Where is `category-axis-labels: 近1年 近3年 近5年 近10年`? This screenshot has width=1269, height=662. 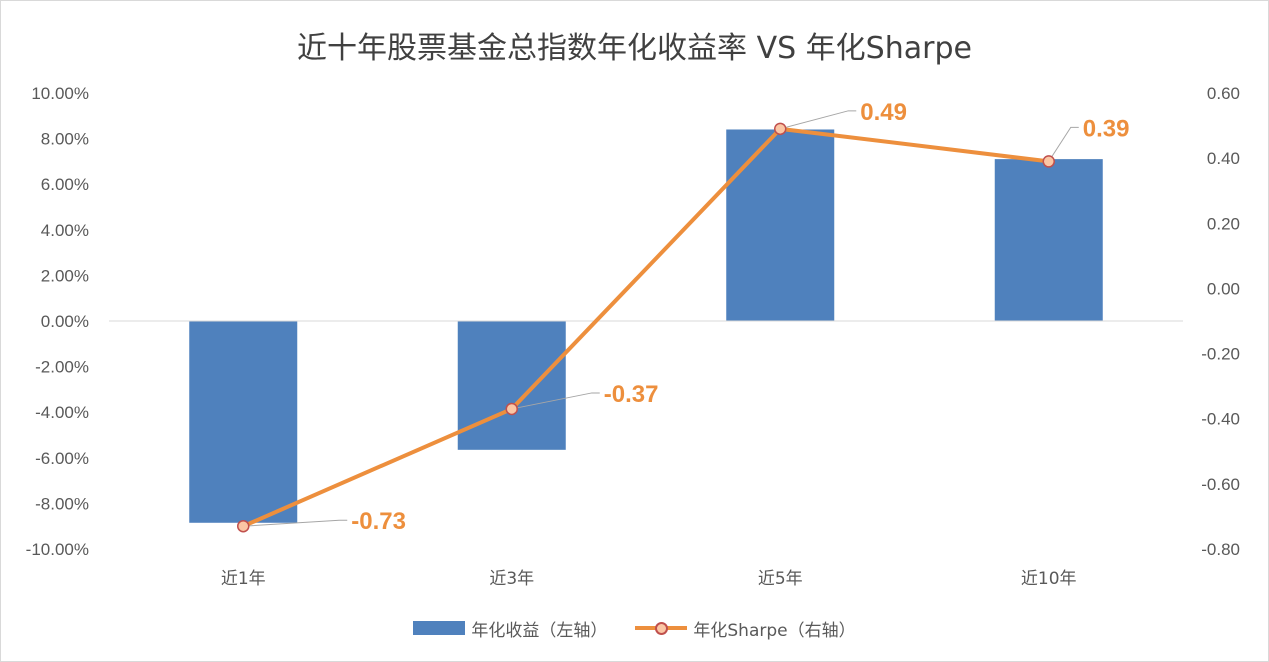
category-axis-labels: 近1年 近3年 近5年 近10年 is located at coordinates (649, 579).